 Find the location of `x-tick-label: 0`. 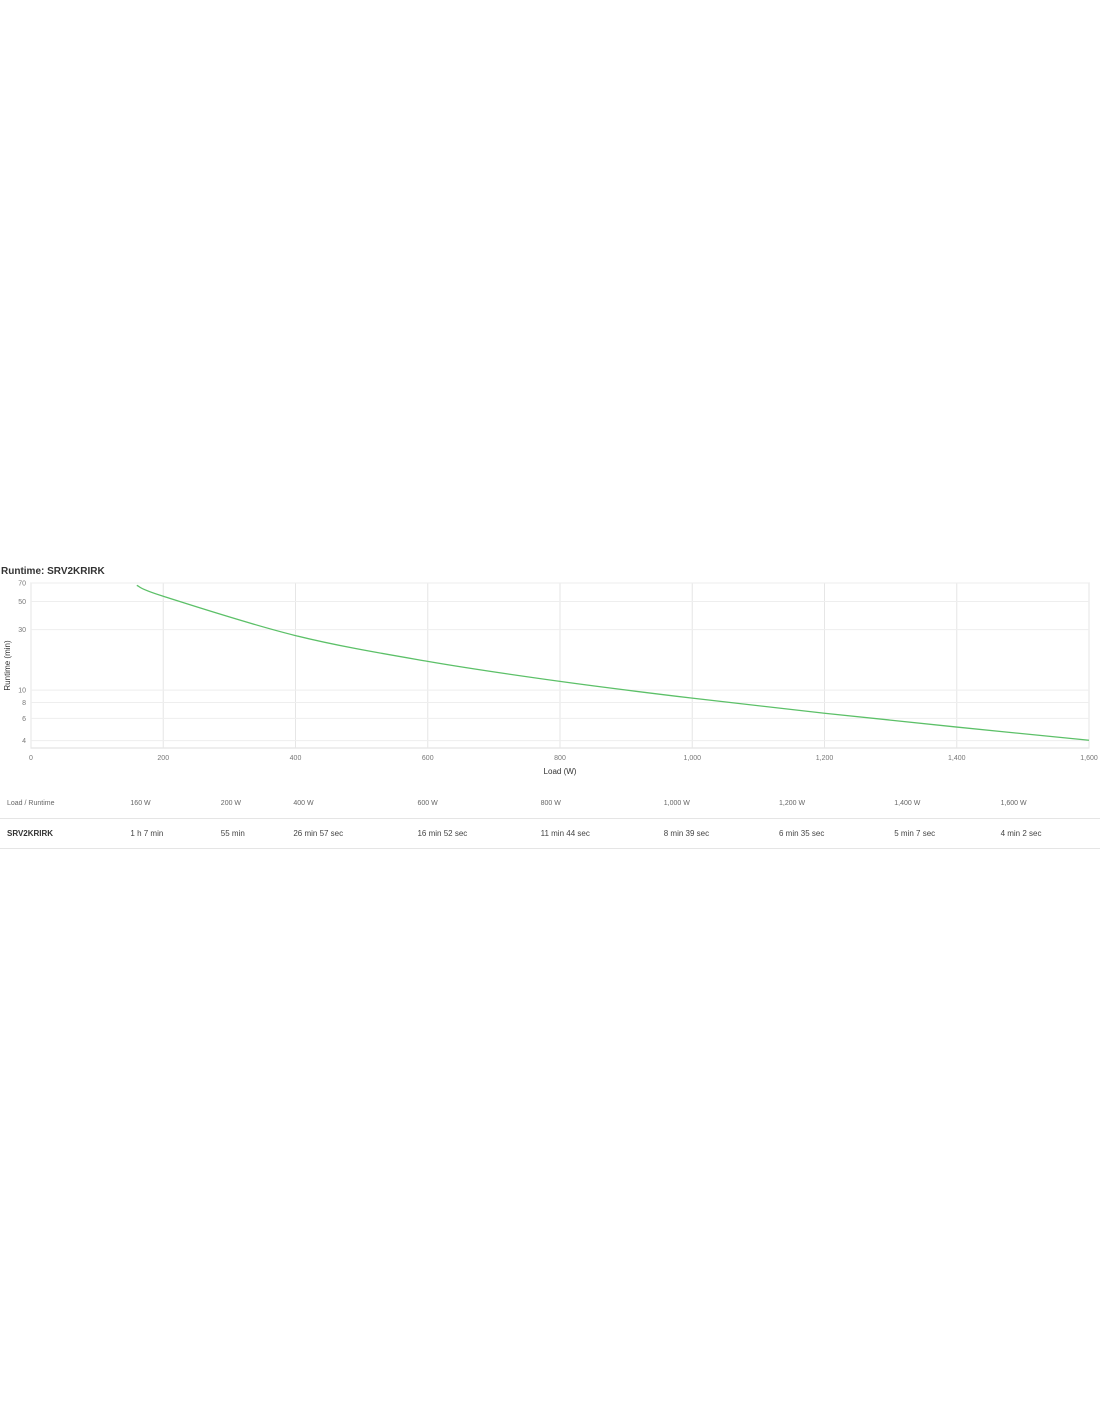

x-tick-label: 0 is located at coordinates (31, 758).